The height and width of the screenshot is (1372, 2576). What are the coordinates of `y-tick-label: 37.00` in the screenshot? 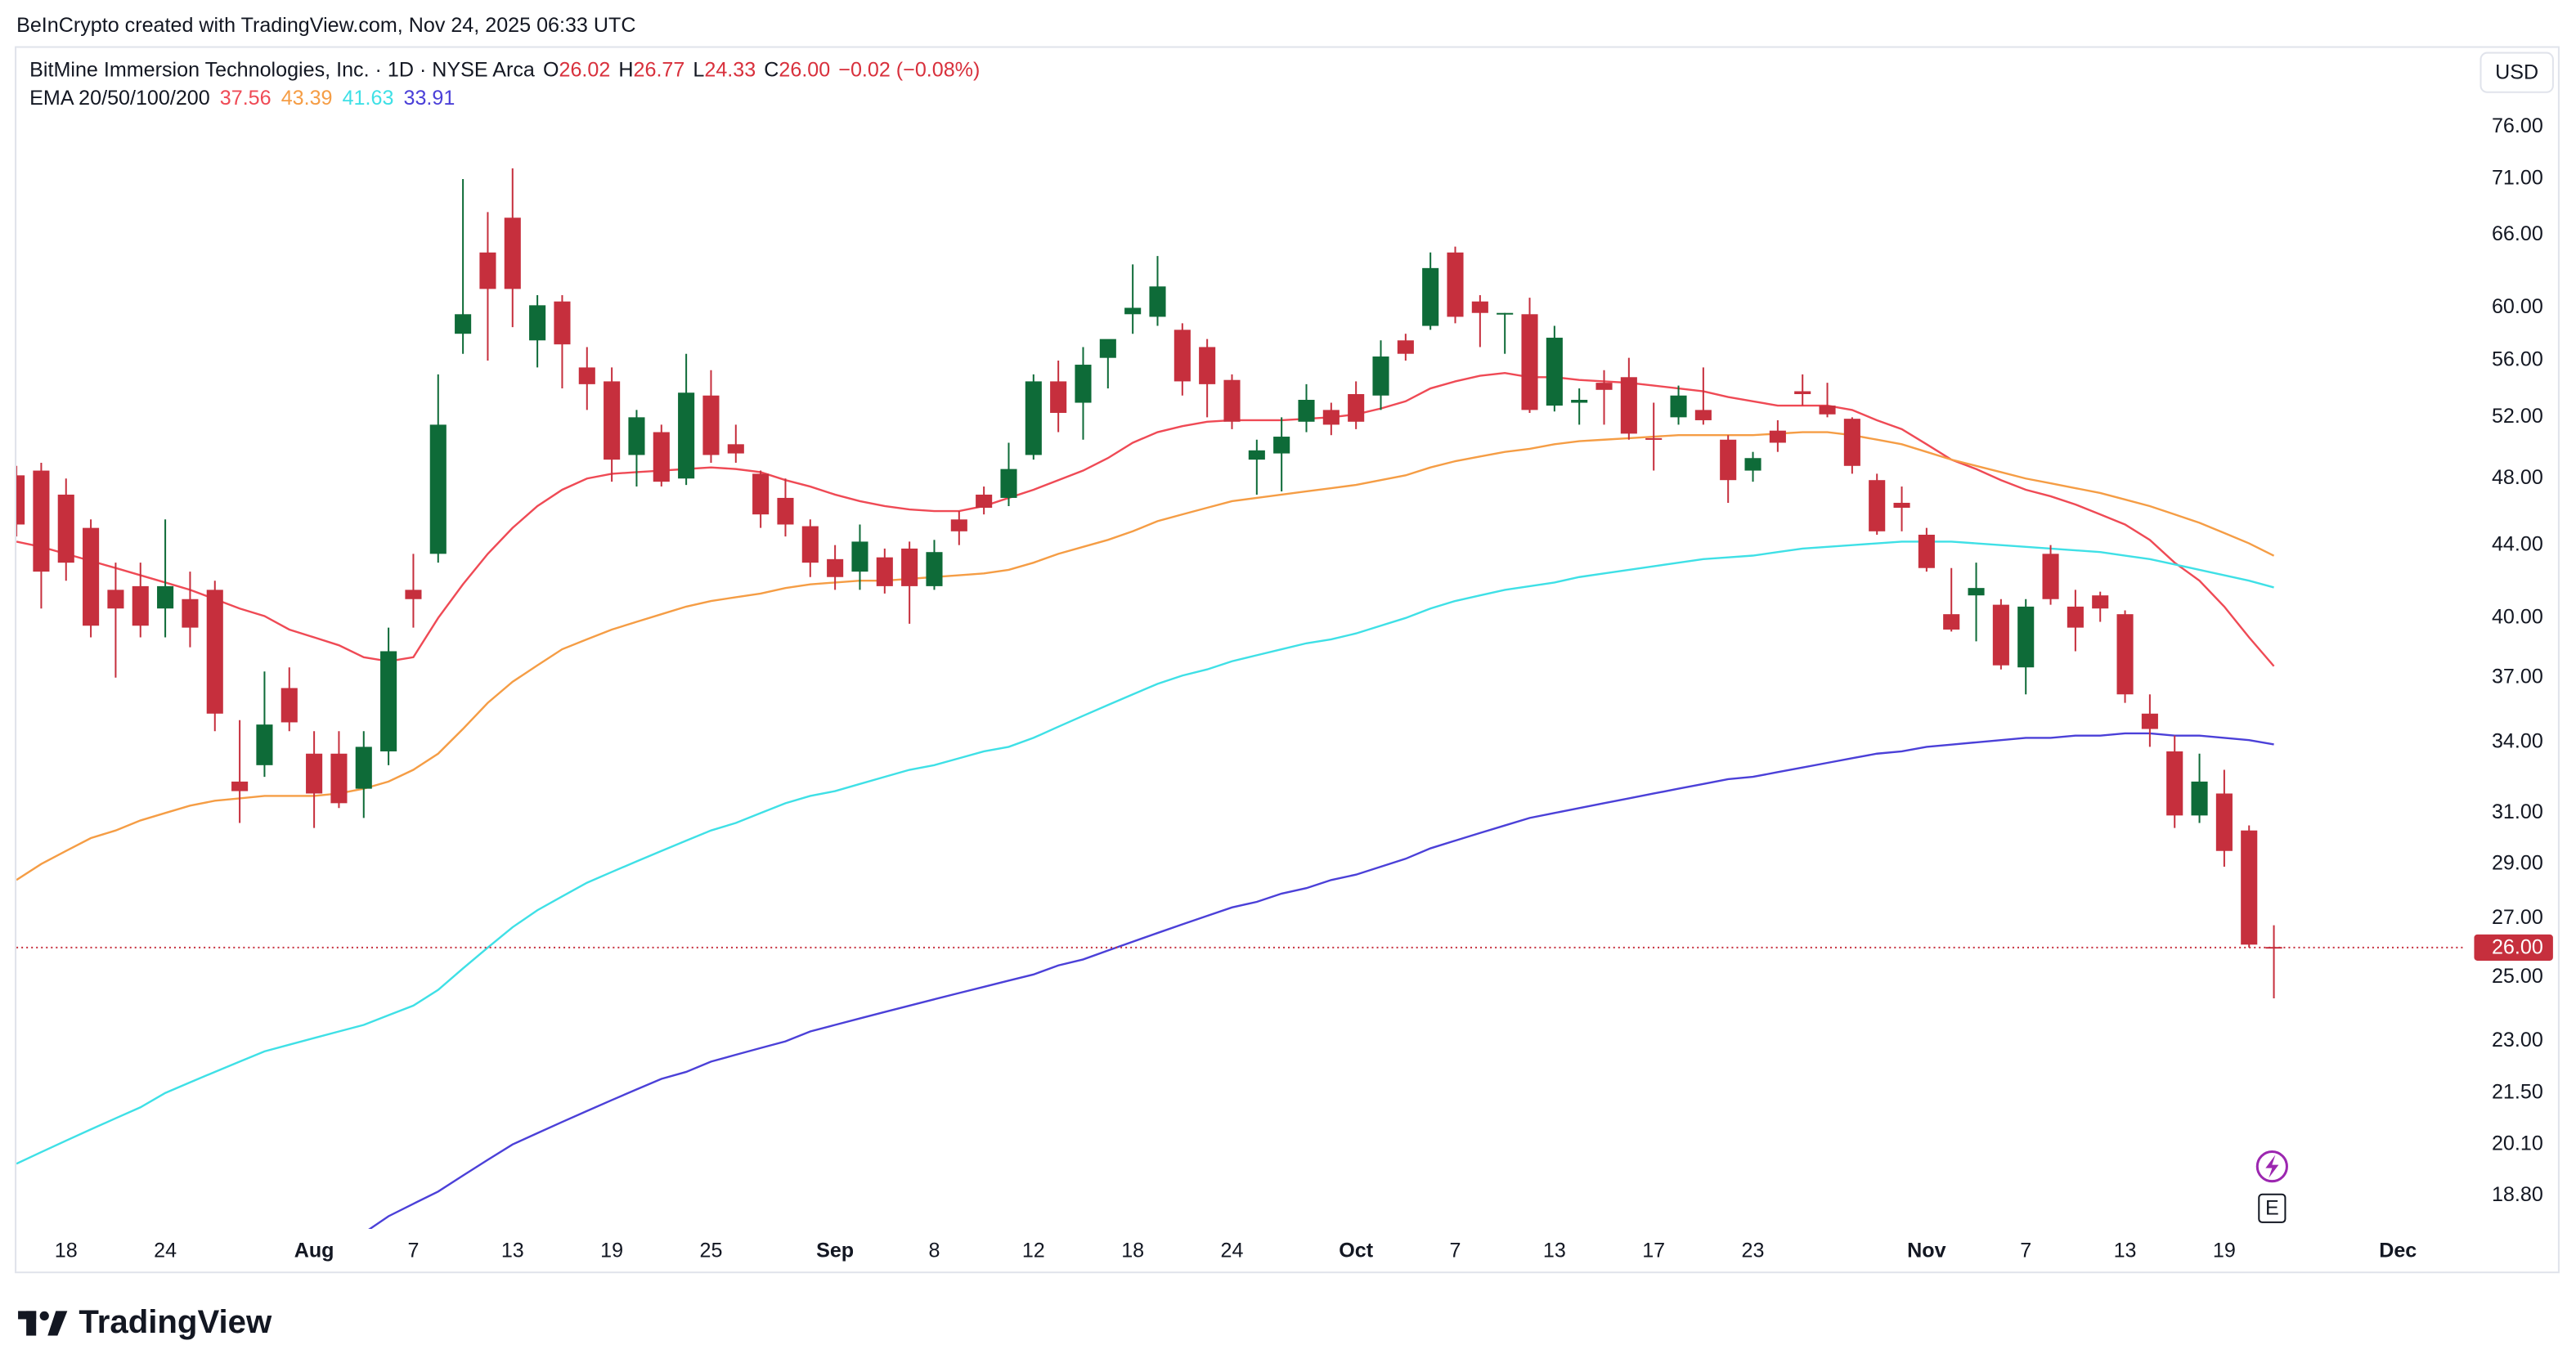 It's located at (2517, 676).